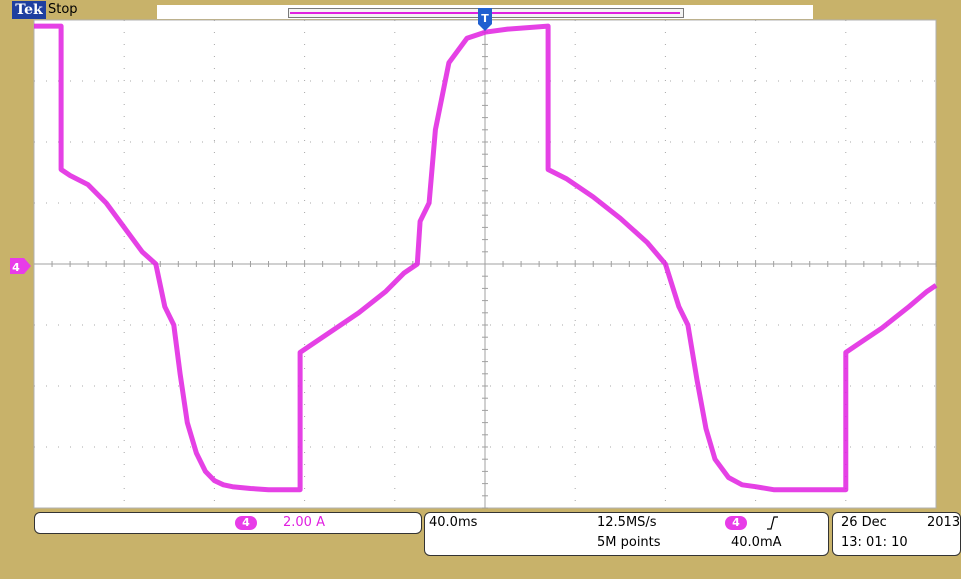 The image size is (961, 579). What do you see at coordinates (772, 523) in the screenshot?
I see `rising-edge-icon` at bounding box center [772, 523].